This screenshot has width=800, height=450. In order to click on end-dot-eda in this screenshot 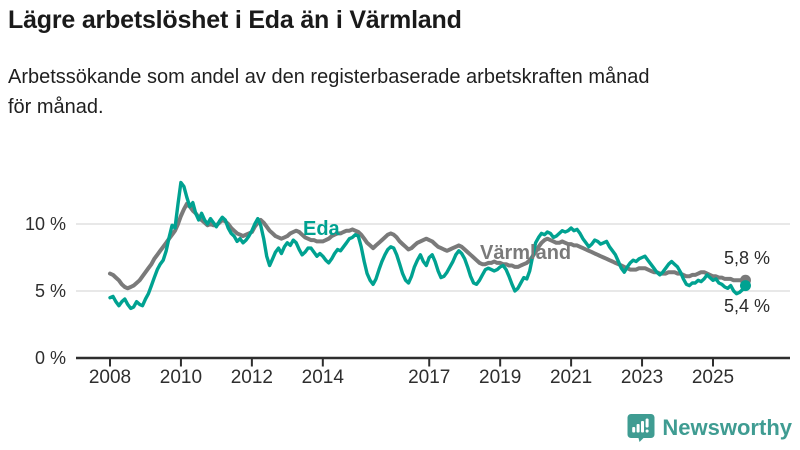, I will do `click(745, 286)`.